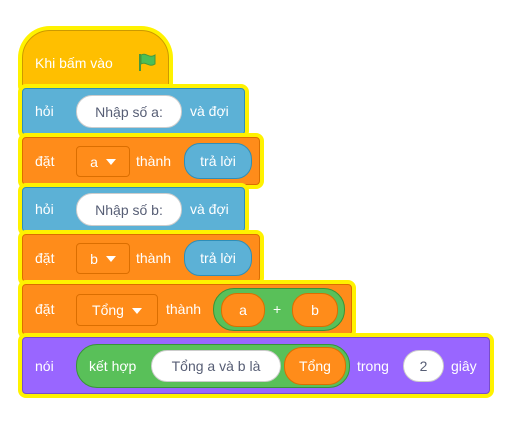 Image resolution: width=511 pixels, height=430 pixels. What do you see at coordinates (147, 62) in the screenshot?
I see `flag-icon` at bounding box center [147, 62].